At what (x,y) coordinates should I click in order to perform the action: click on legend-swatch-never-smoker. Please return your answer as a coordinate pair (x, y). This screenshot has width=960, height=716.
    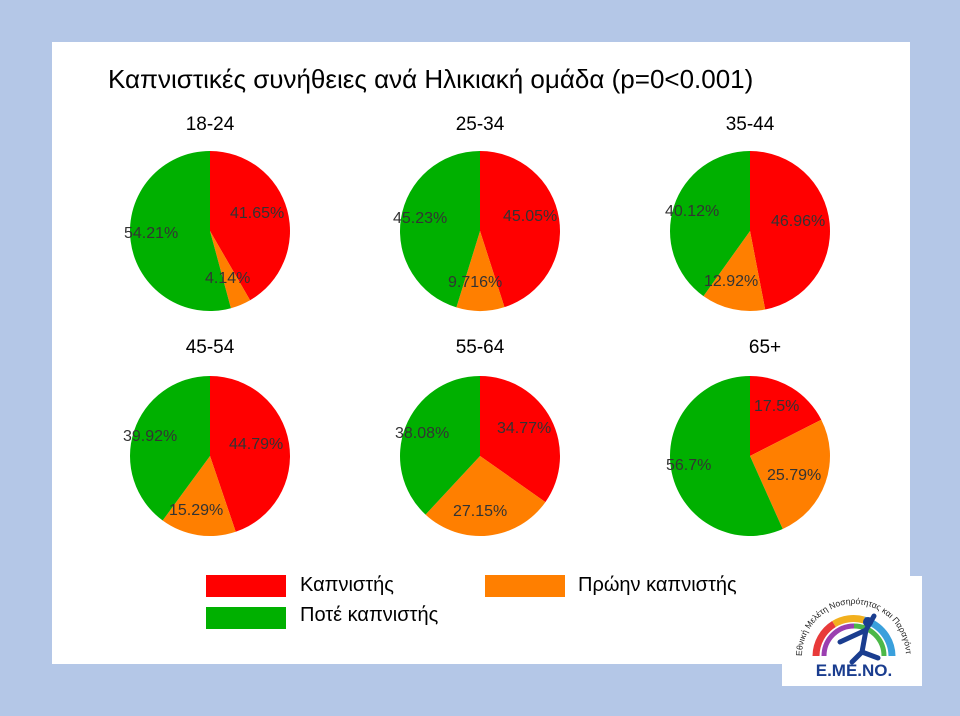
    Looking at the image, I should click on (246, 618).